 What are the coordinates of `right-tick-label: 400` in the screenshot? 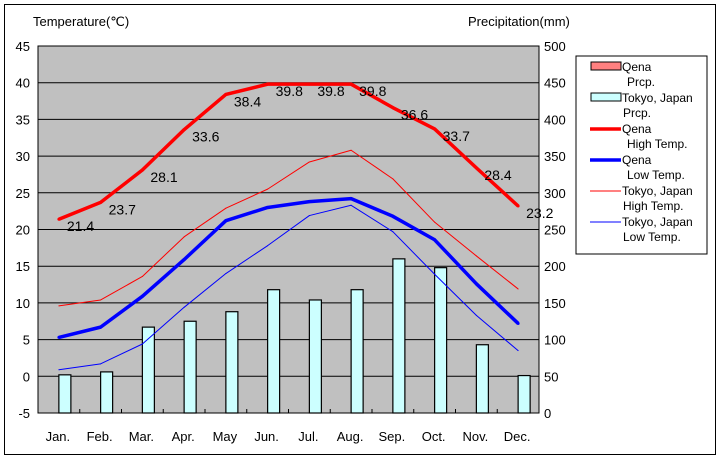 It's located at (555, 119).